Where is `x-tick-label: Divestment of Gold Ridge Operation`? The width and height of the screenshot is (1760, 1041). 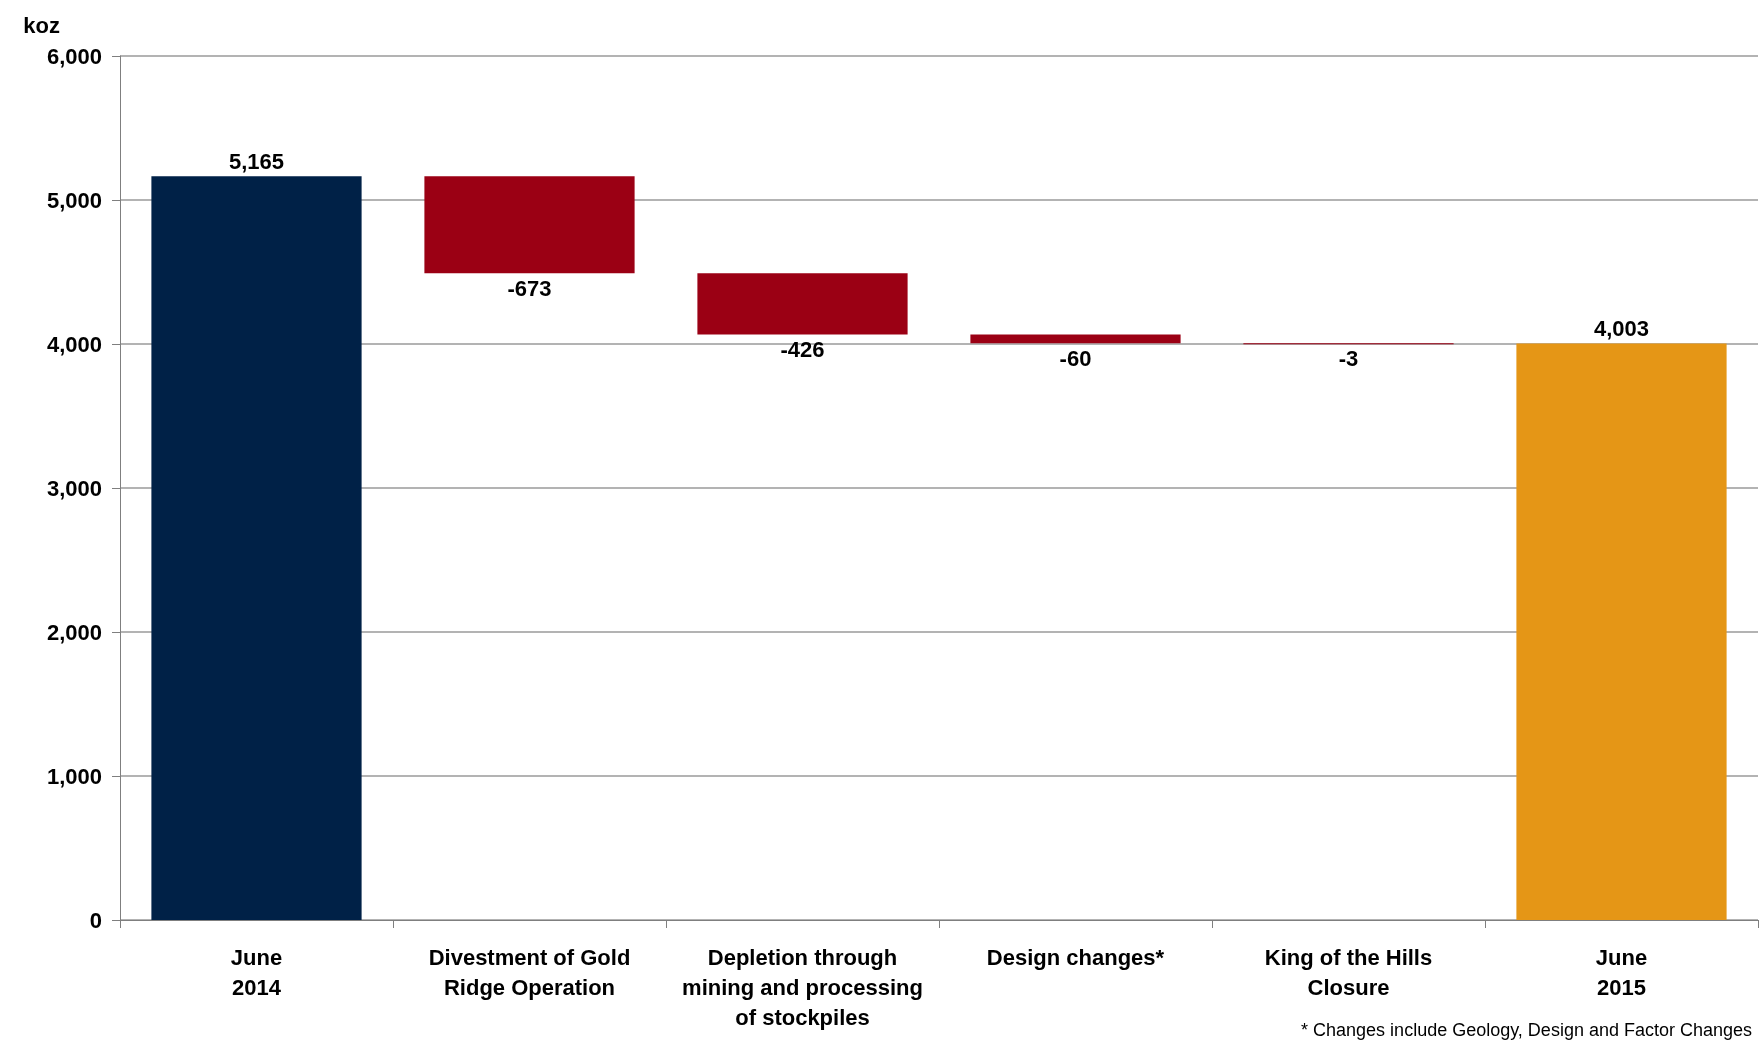
x-tick-label: Divestment of Gold Ridge Operation is located at coordinates (529, 972).